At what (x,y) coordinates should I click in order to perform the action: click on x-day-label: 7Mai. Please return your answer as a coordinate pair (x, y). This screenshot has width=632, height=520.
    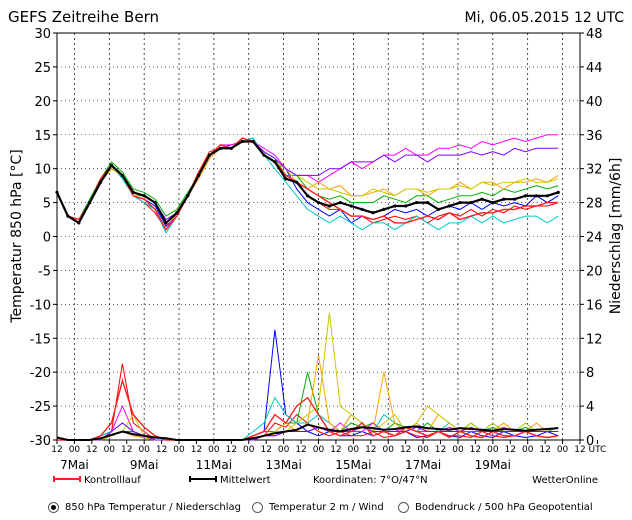
    Looking at the image, I should click on (74, 465).